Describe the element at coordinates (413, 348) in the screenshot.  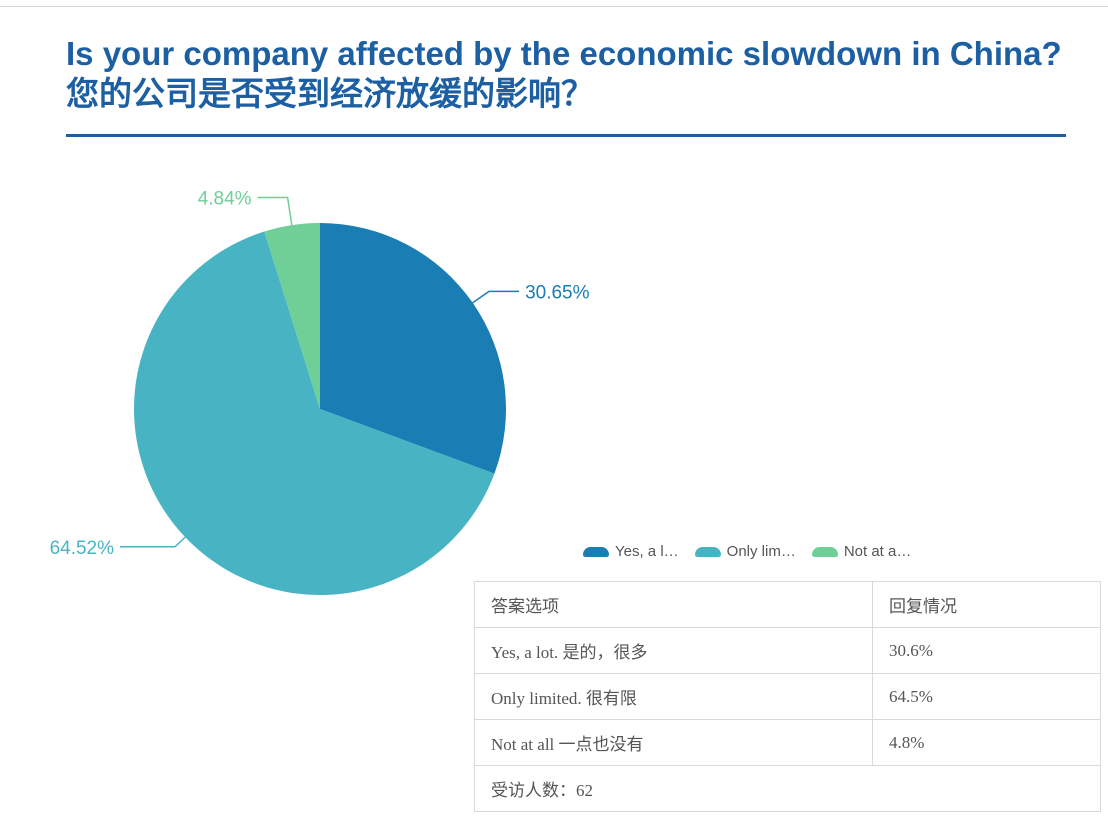
I see `pie-slice-yes` at that location.